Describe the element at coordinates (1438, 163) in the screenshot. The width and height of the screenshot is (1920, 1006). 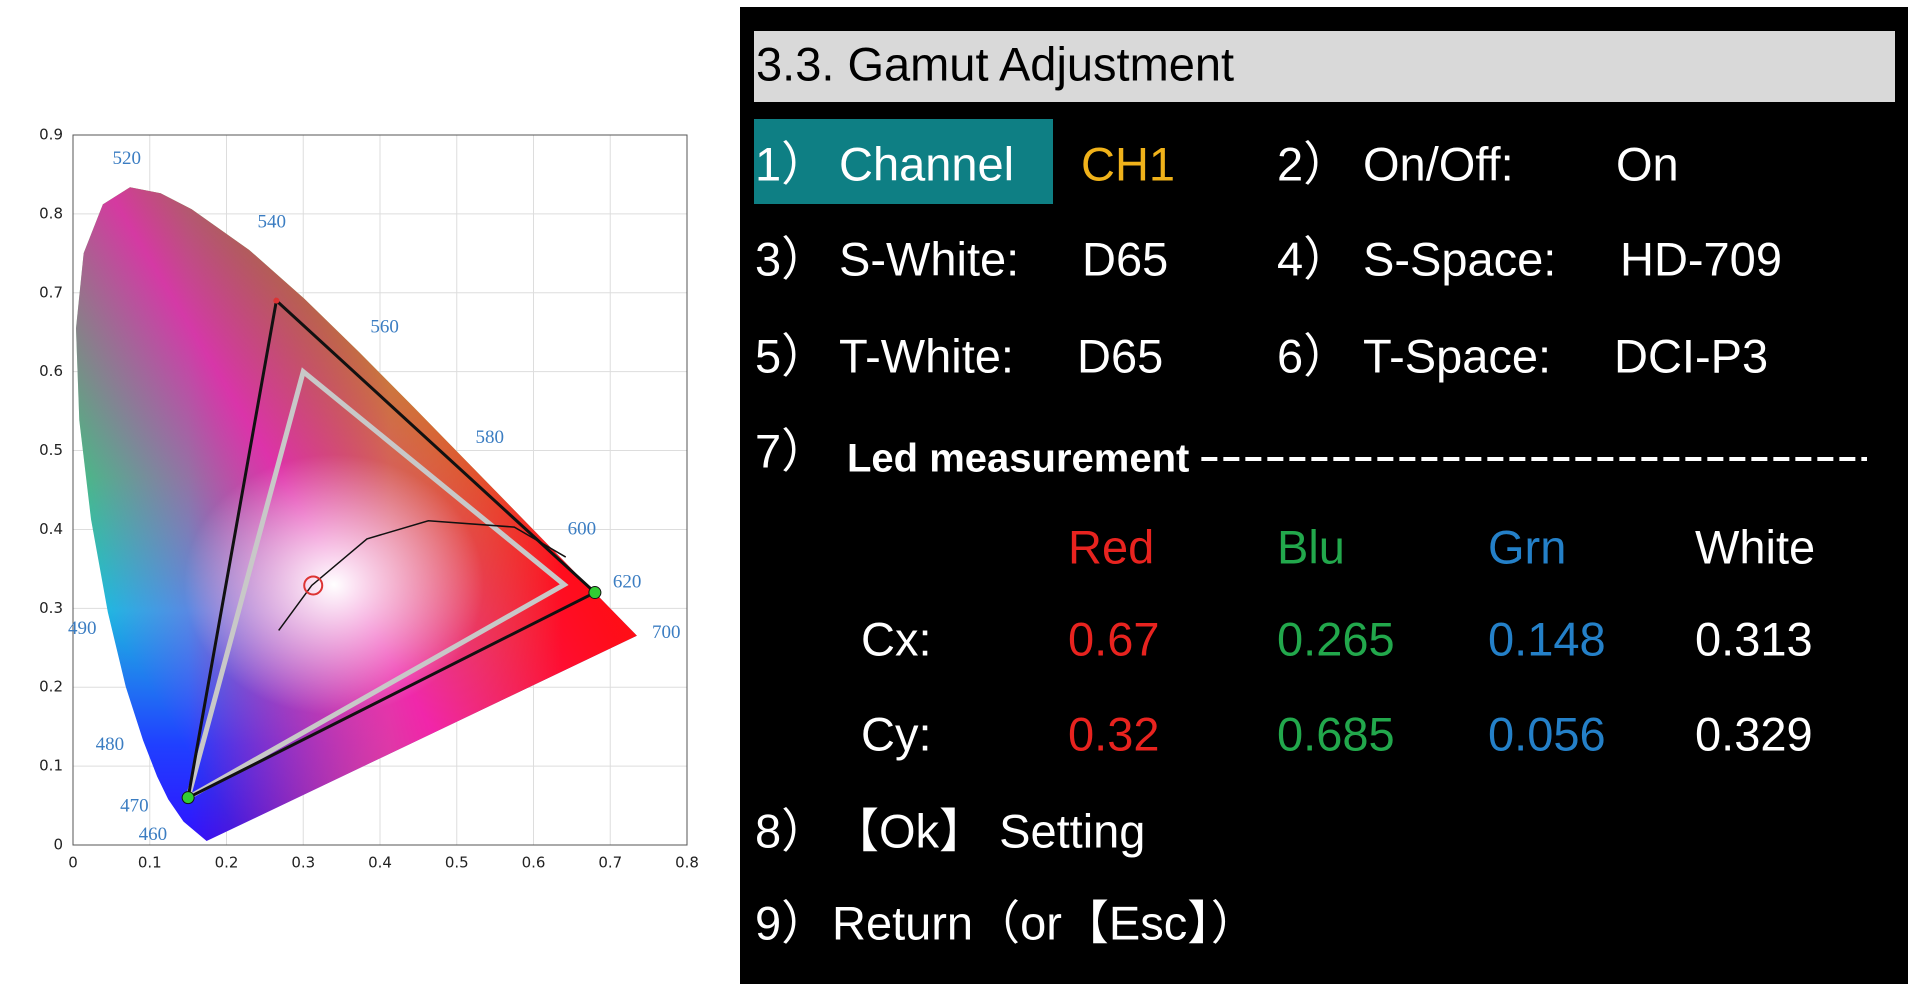
I see `item-label: On/Off:` at that location.